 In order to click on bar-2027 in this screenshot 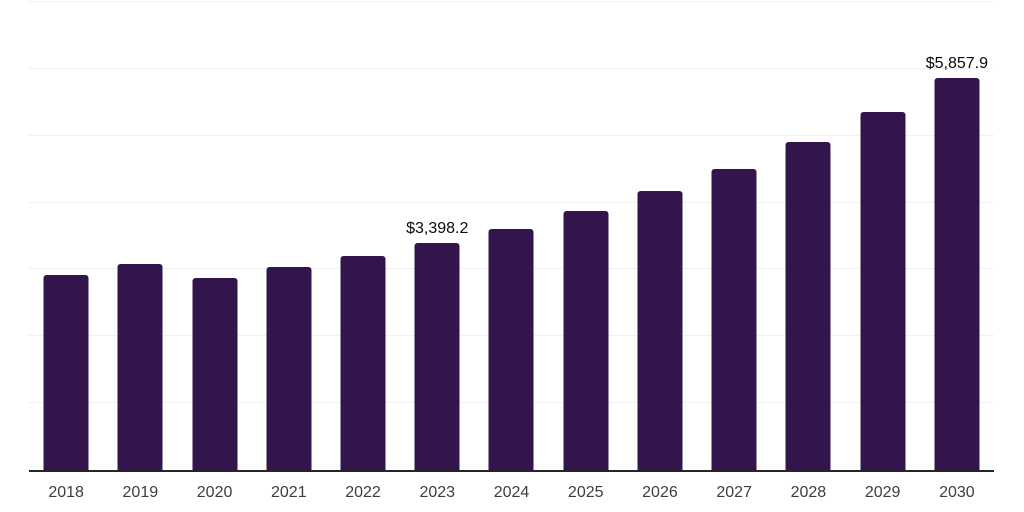, I will do `click(734, 319)`.